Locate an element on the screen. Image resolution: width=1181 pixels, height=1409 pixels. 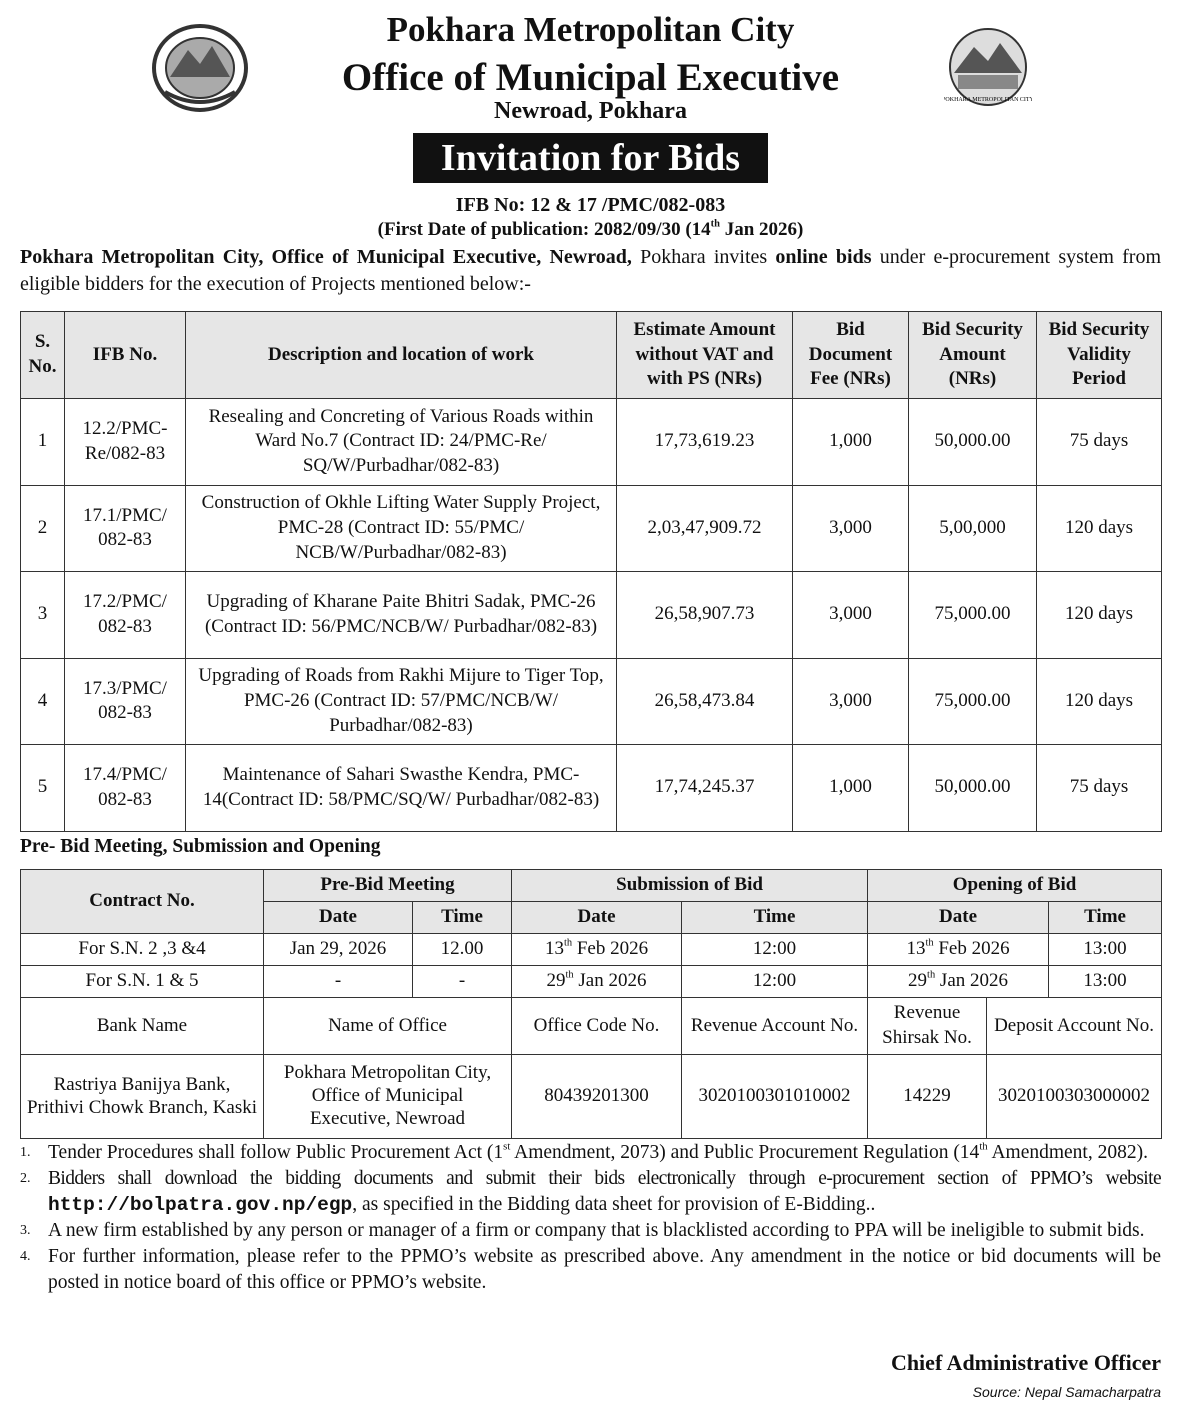
cell: 17,74,245.37 is located at coordinates (704, 788).